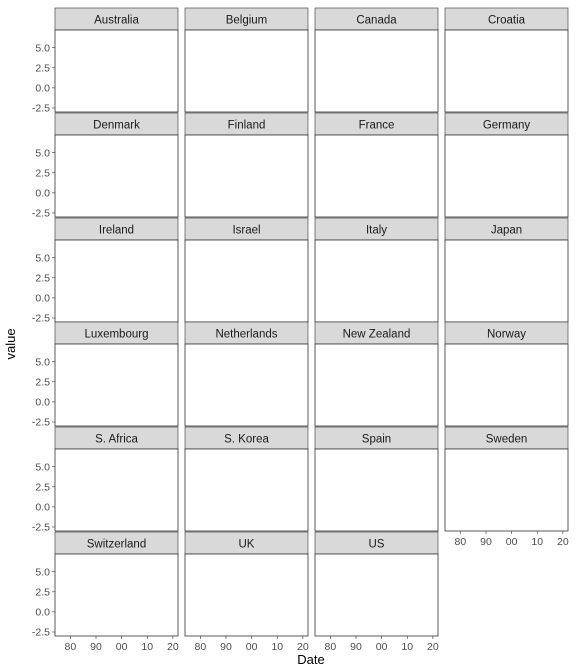  What do you see at coordinates (10, 343) in the screenshot?
I see `y-axis-title: value` at bounding box center [10, 343].